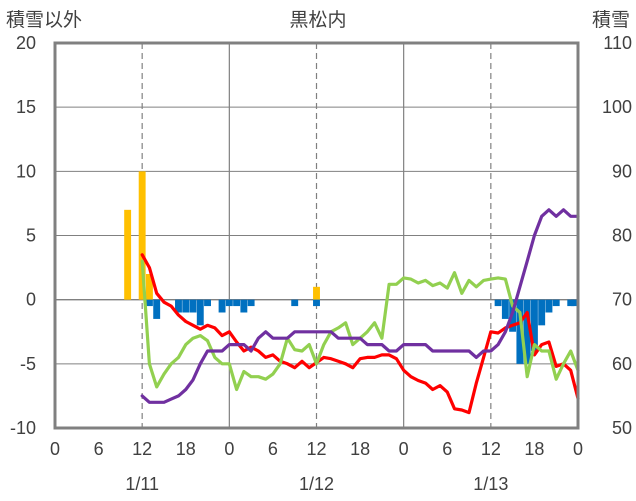  Describe the element at coordinates (31, 236) in the screenshot. I see `left-y-tick-label: 5` at that location.